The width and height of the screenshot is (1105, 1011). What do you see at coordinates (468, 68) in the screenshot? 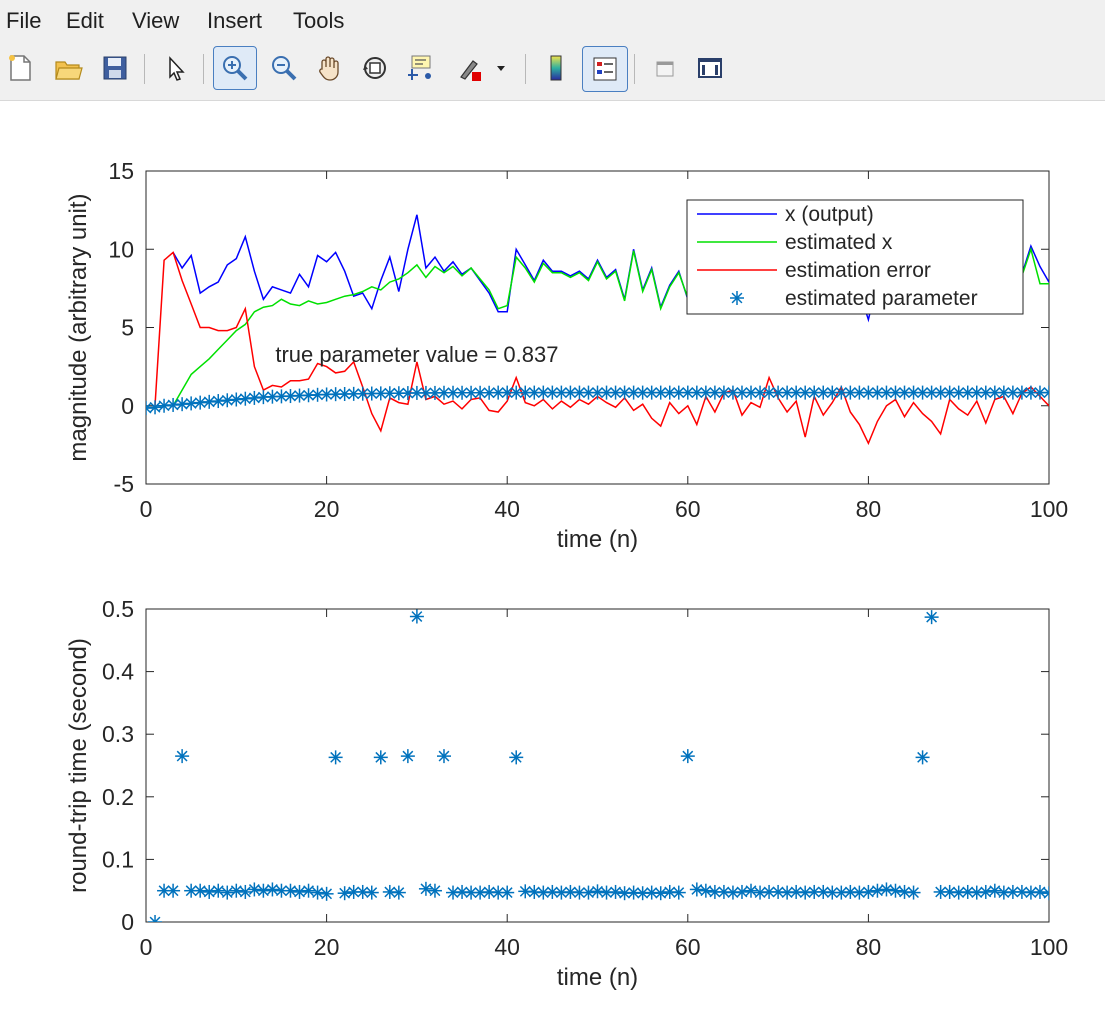
I see `brush-button` at bounding box center [468, 68].